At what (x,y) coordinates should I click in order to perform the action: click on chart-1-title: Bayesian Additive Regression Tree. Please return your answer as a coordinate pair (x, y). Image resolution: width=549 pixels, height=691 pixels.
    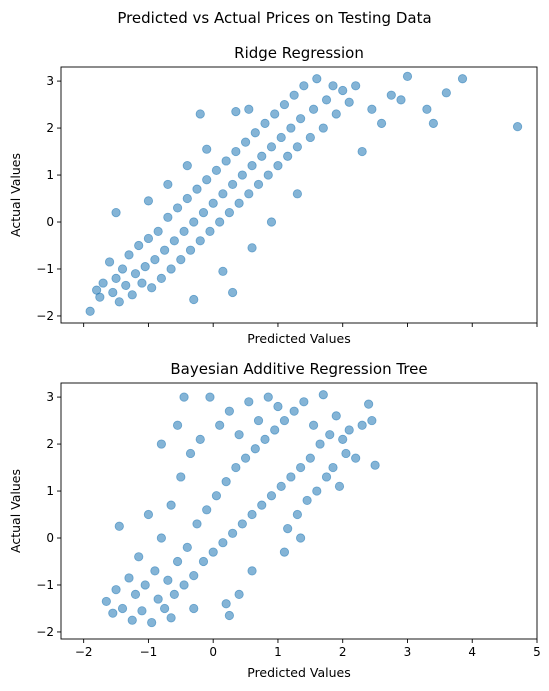
    Looking at the image, I should click on (298, 369).